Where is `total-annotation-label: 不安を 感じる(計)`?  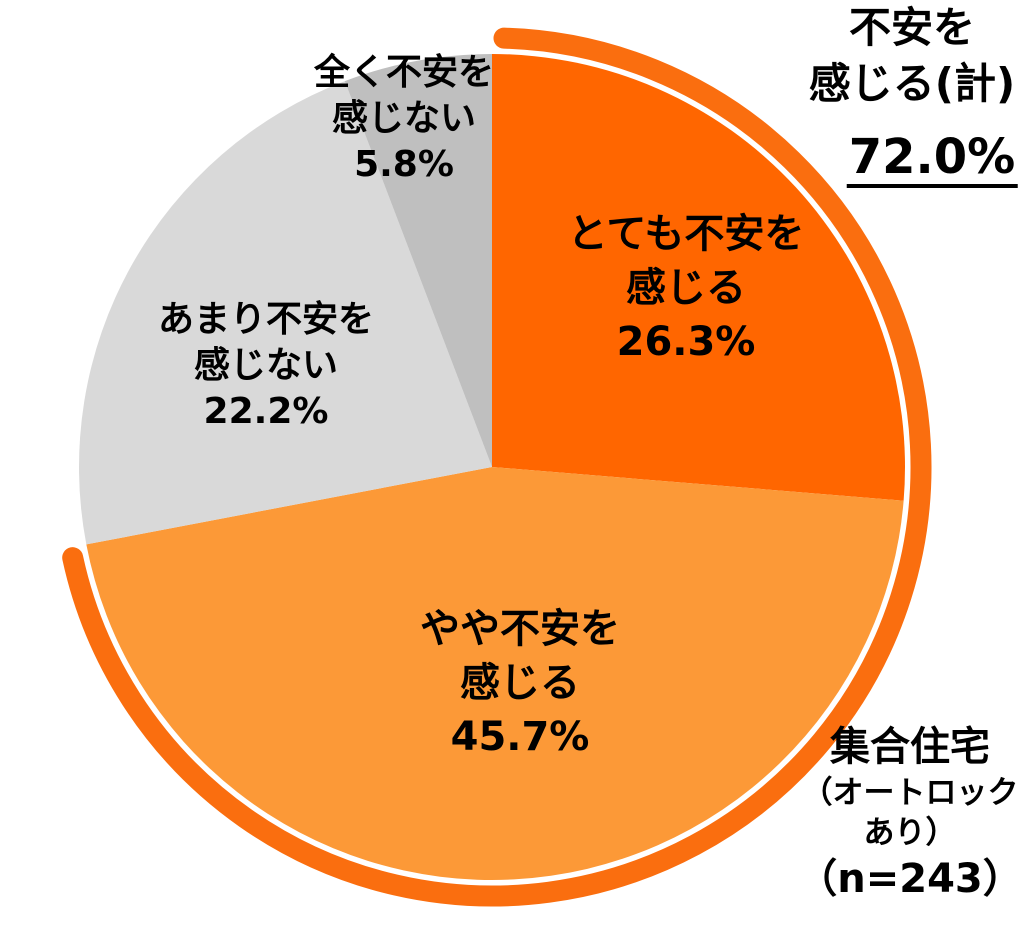
total-annotation-label: 不安を 感じる(計) is located at coordinates (912, 56).